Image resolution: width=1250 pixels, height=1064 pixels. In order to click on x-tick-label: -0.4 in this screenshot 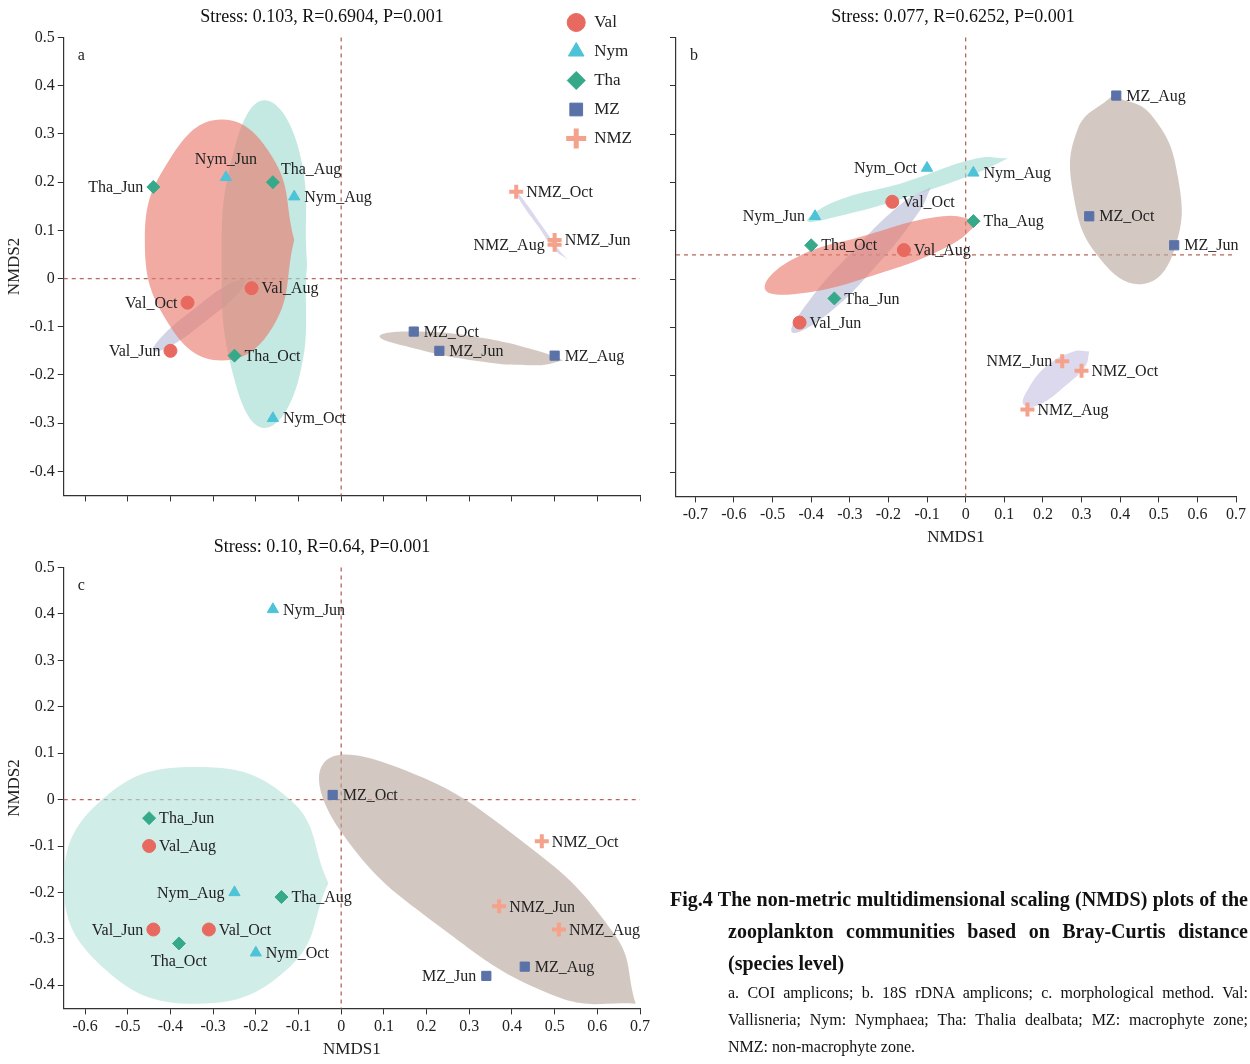, I will do `click(811, 514)`.